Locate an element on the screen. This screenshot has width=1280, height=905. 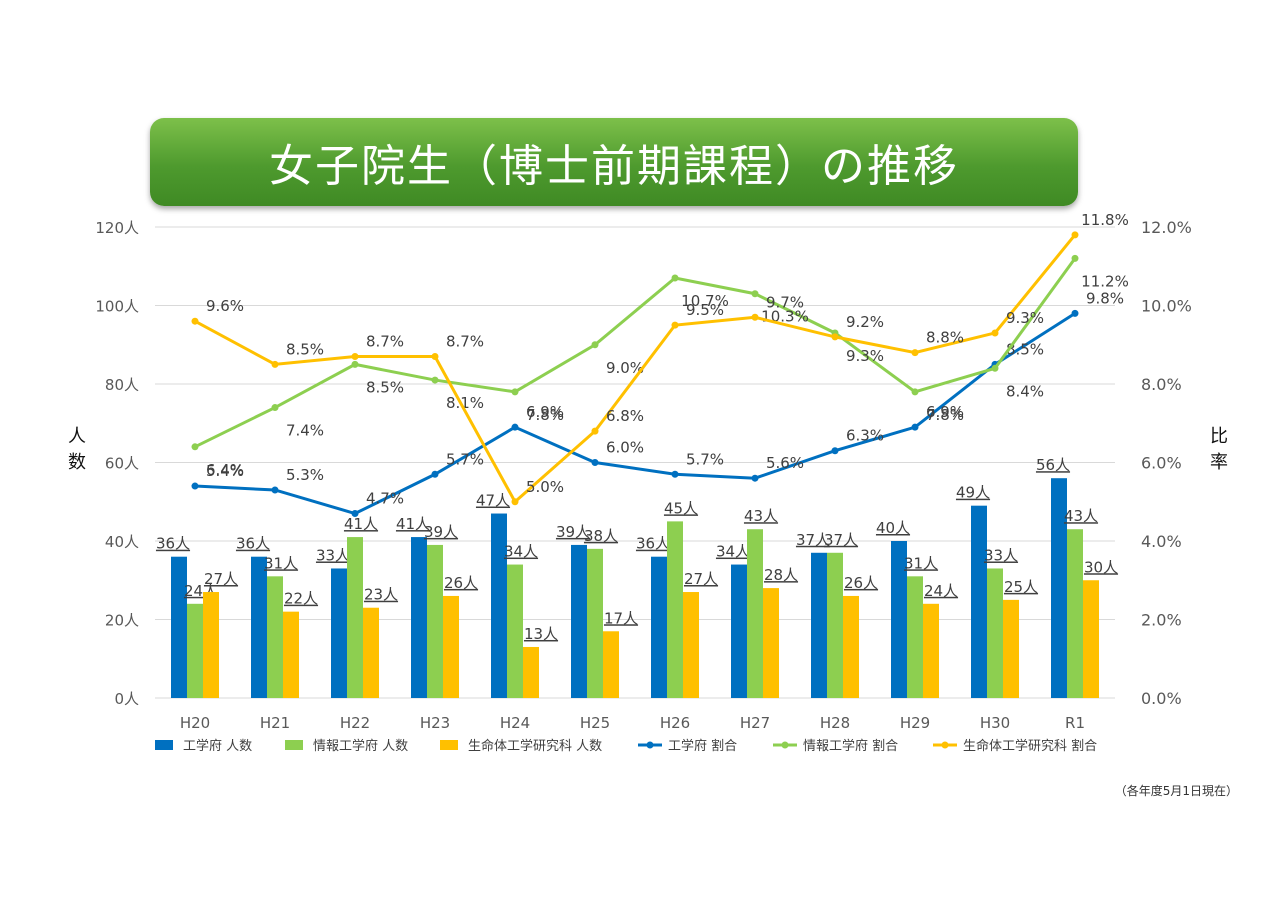
x-tick-label: H25 is located at coordinates (595, 723).